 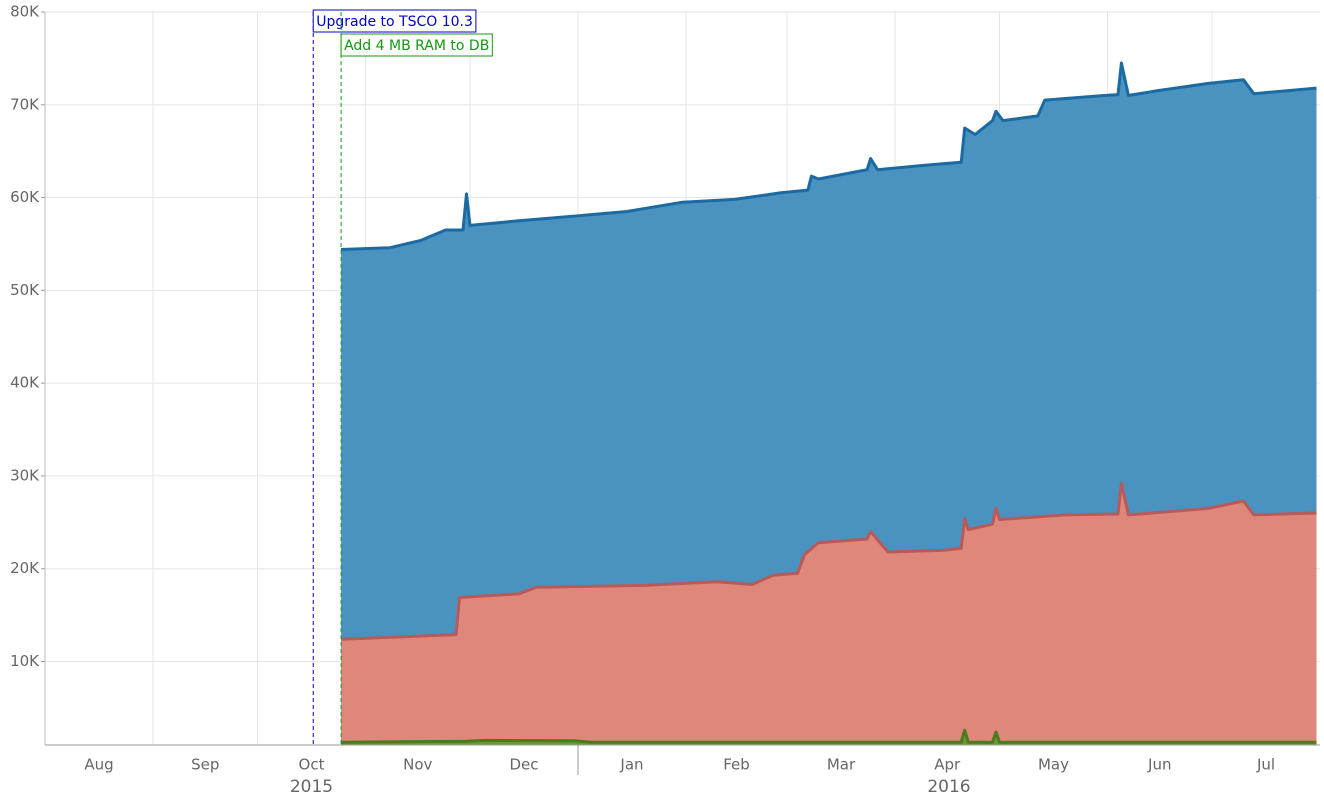 What do you see at coordinates (25, 197) in the screenshot?
I see `y-tick-label: 60K` at bounding box center [25, 197].